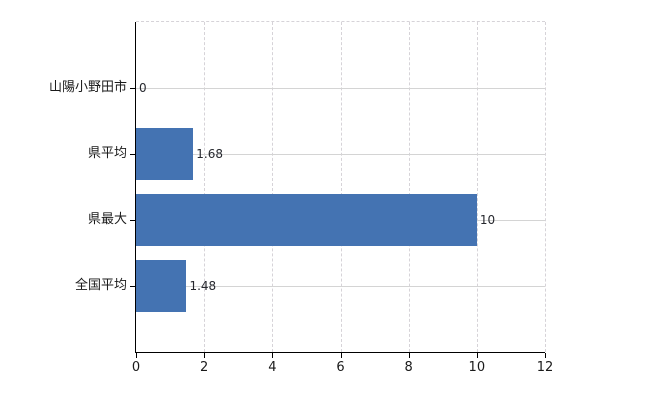 The width and height of the screenshot is (650, 400). What do you see at coordinates (487, 220) in the screenshot?
I see `bar-value-label: 10` at bounding box center [487, 220].